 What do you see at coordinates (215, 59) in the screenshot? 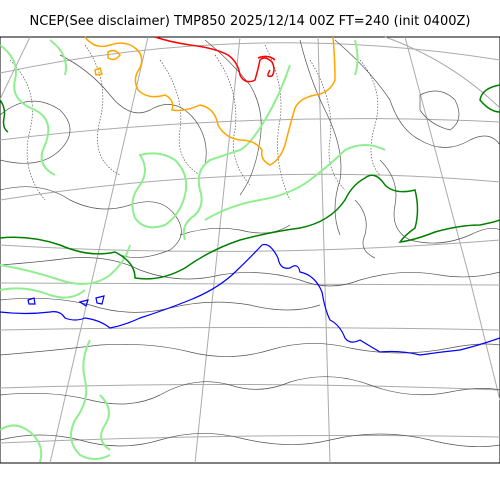
I see `red-isotherm` at bounding box center [215, 59].